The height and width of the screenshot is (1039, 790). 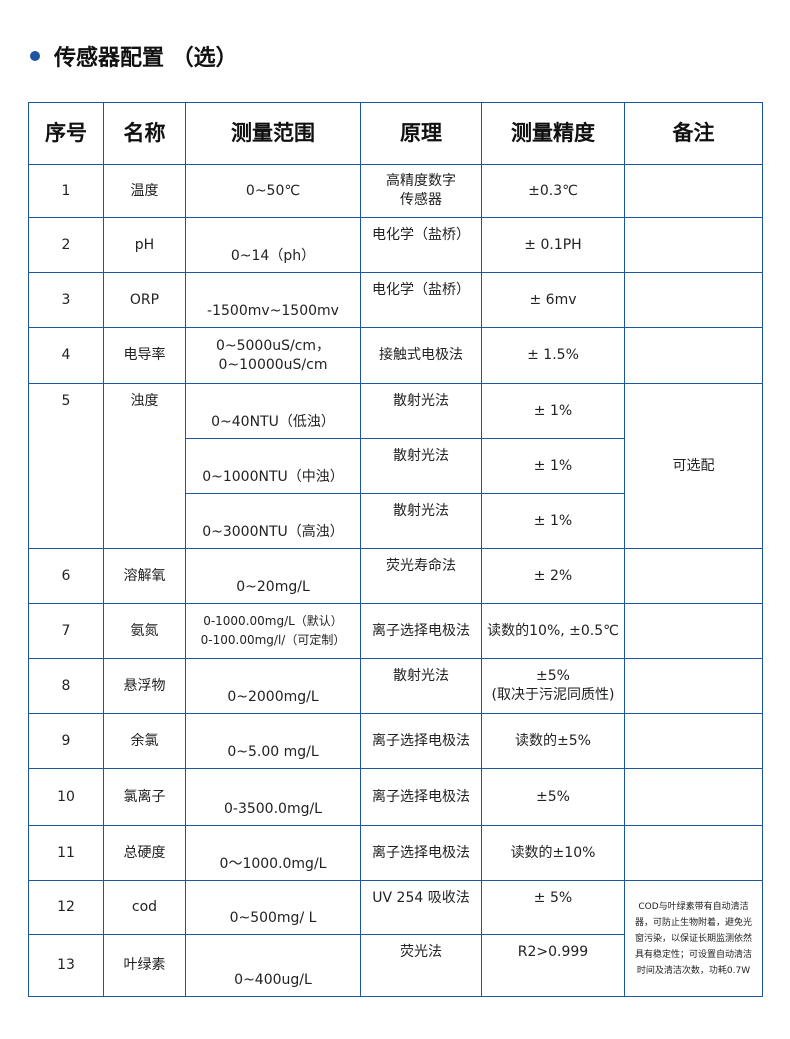 I want to click on table-row: 1 温度 0~50℃ 高精度数字 传感器 ±0.3℃, so click(x=395, y=191).